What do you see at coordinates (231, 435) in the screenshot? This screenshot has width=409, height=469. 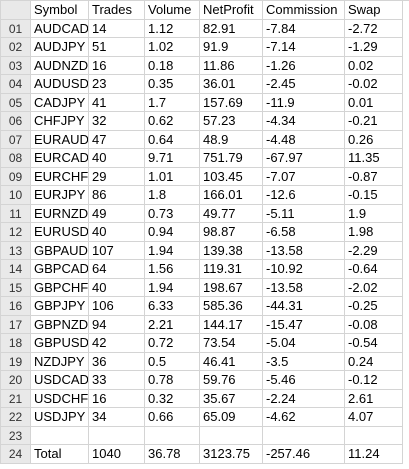 I see `netprofit-cell` at bounding box center [231, 435].